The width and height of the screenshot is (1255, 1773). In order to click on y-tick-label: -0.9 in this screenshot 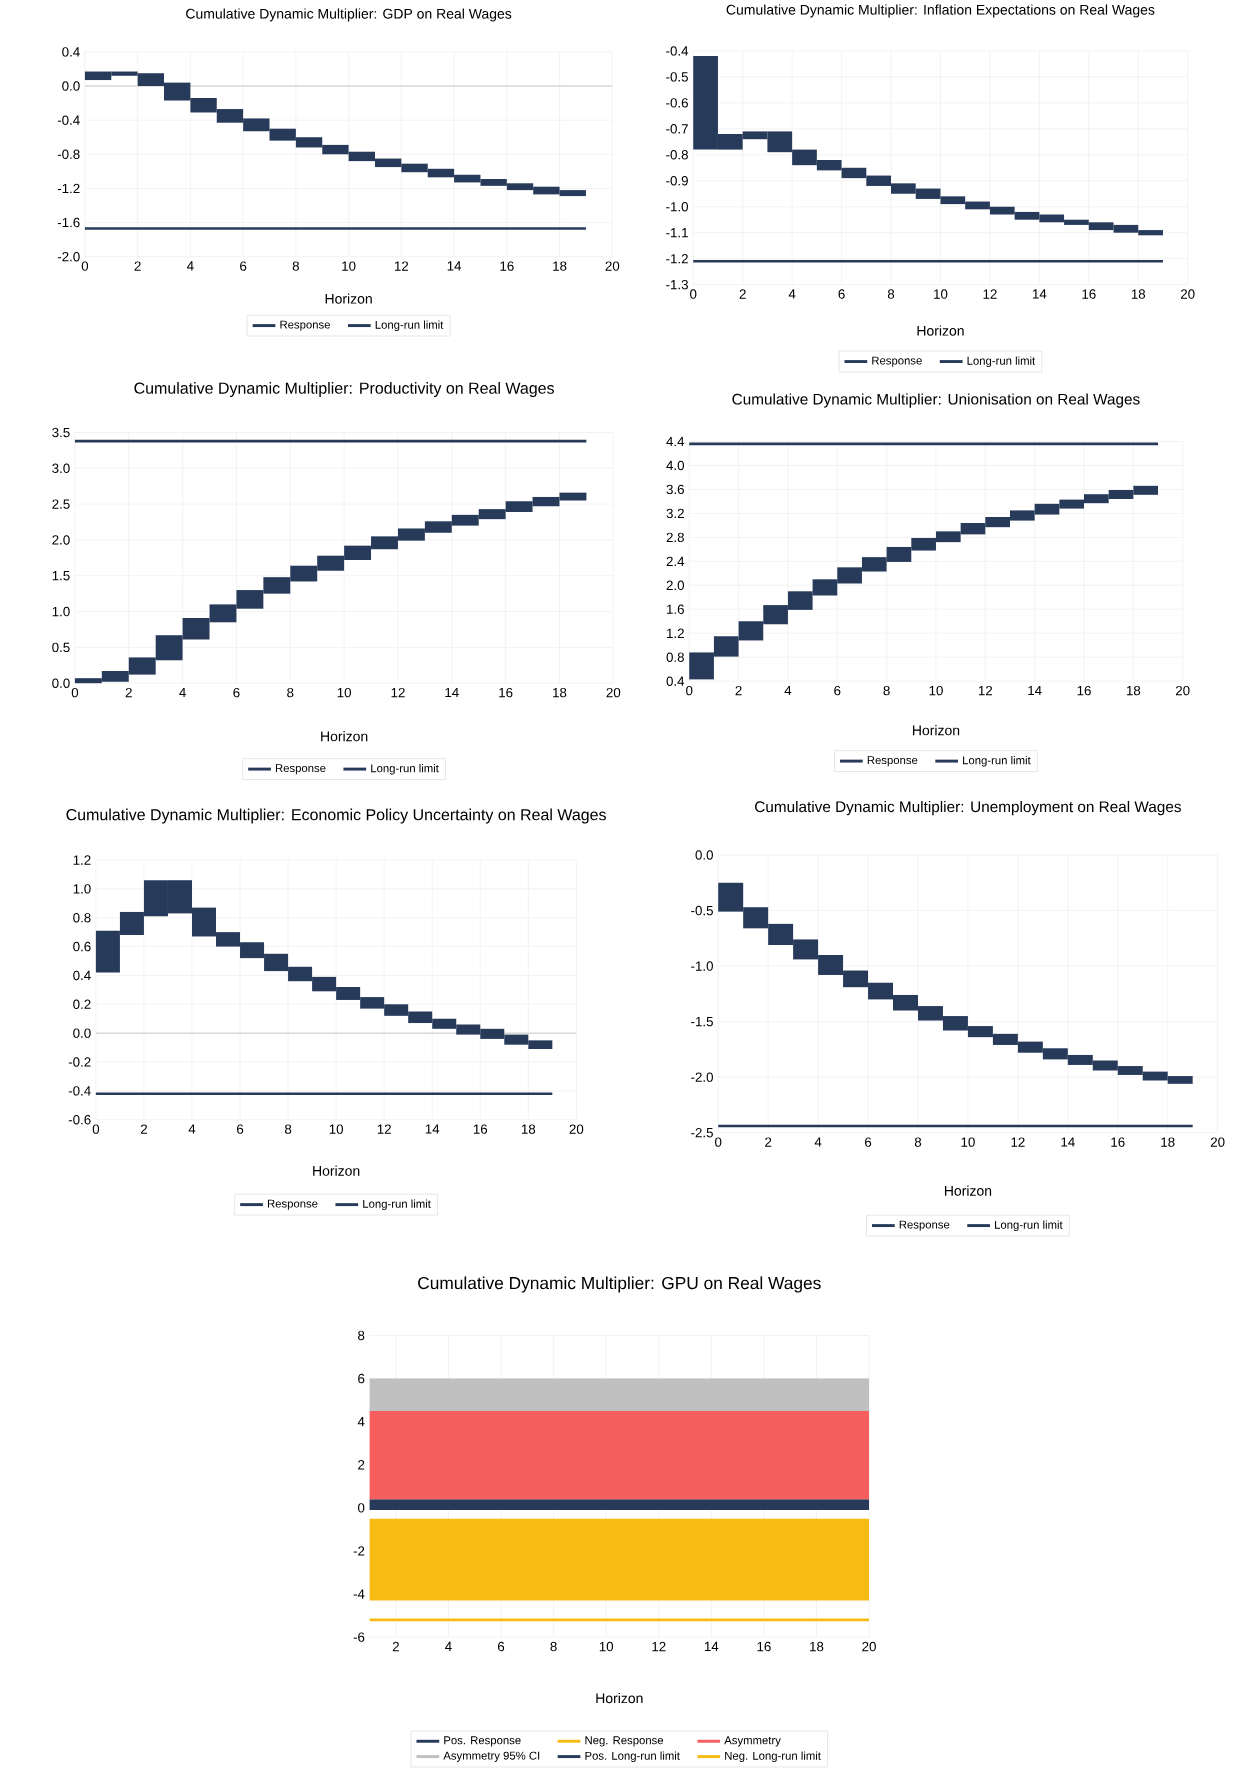, I will do `click(677, 181)`.